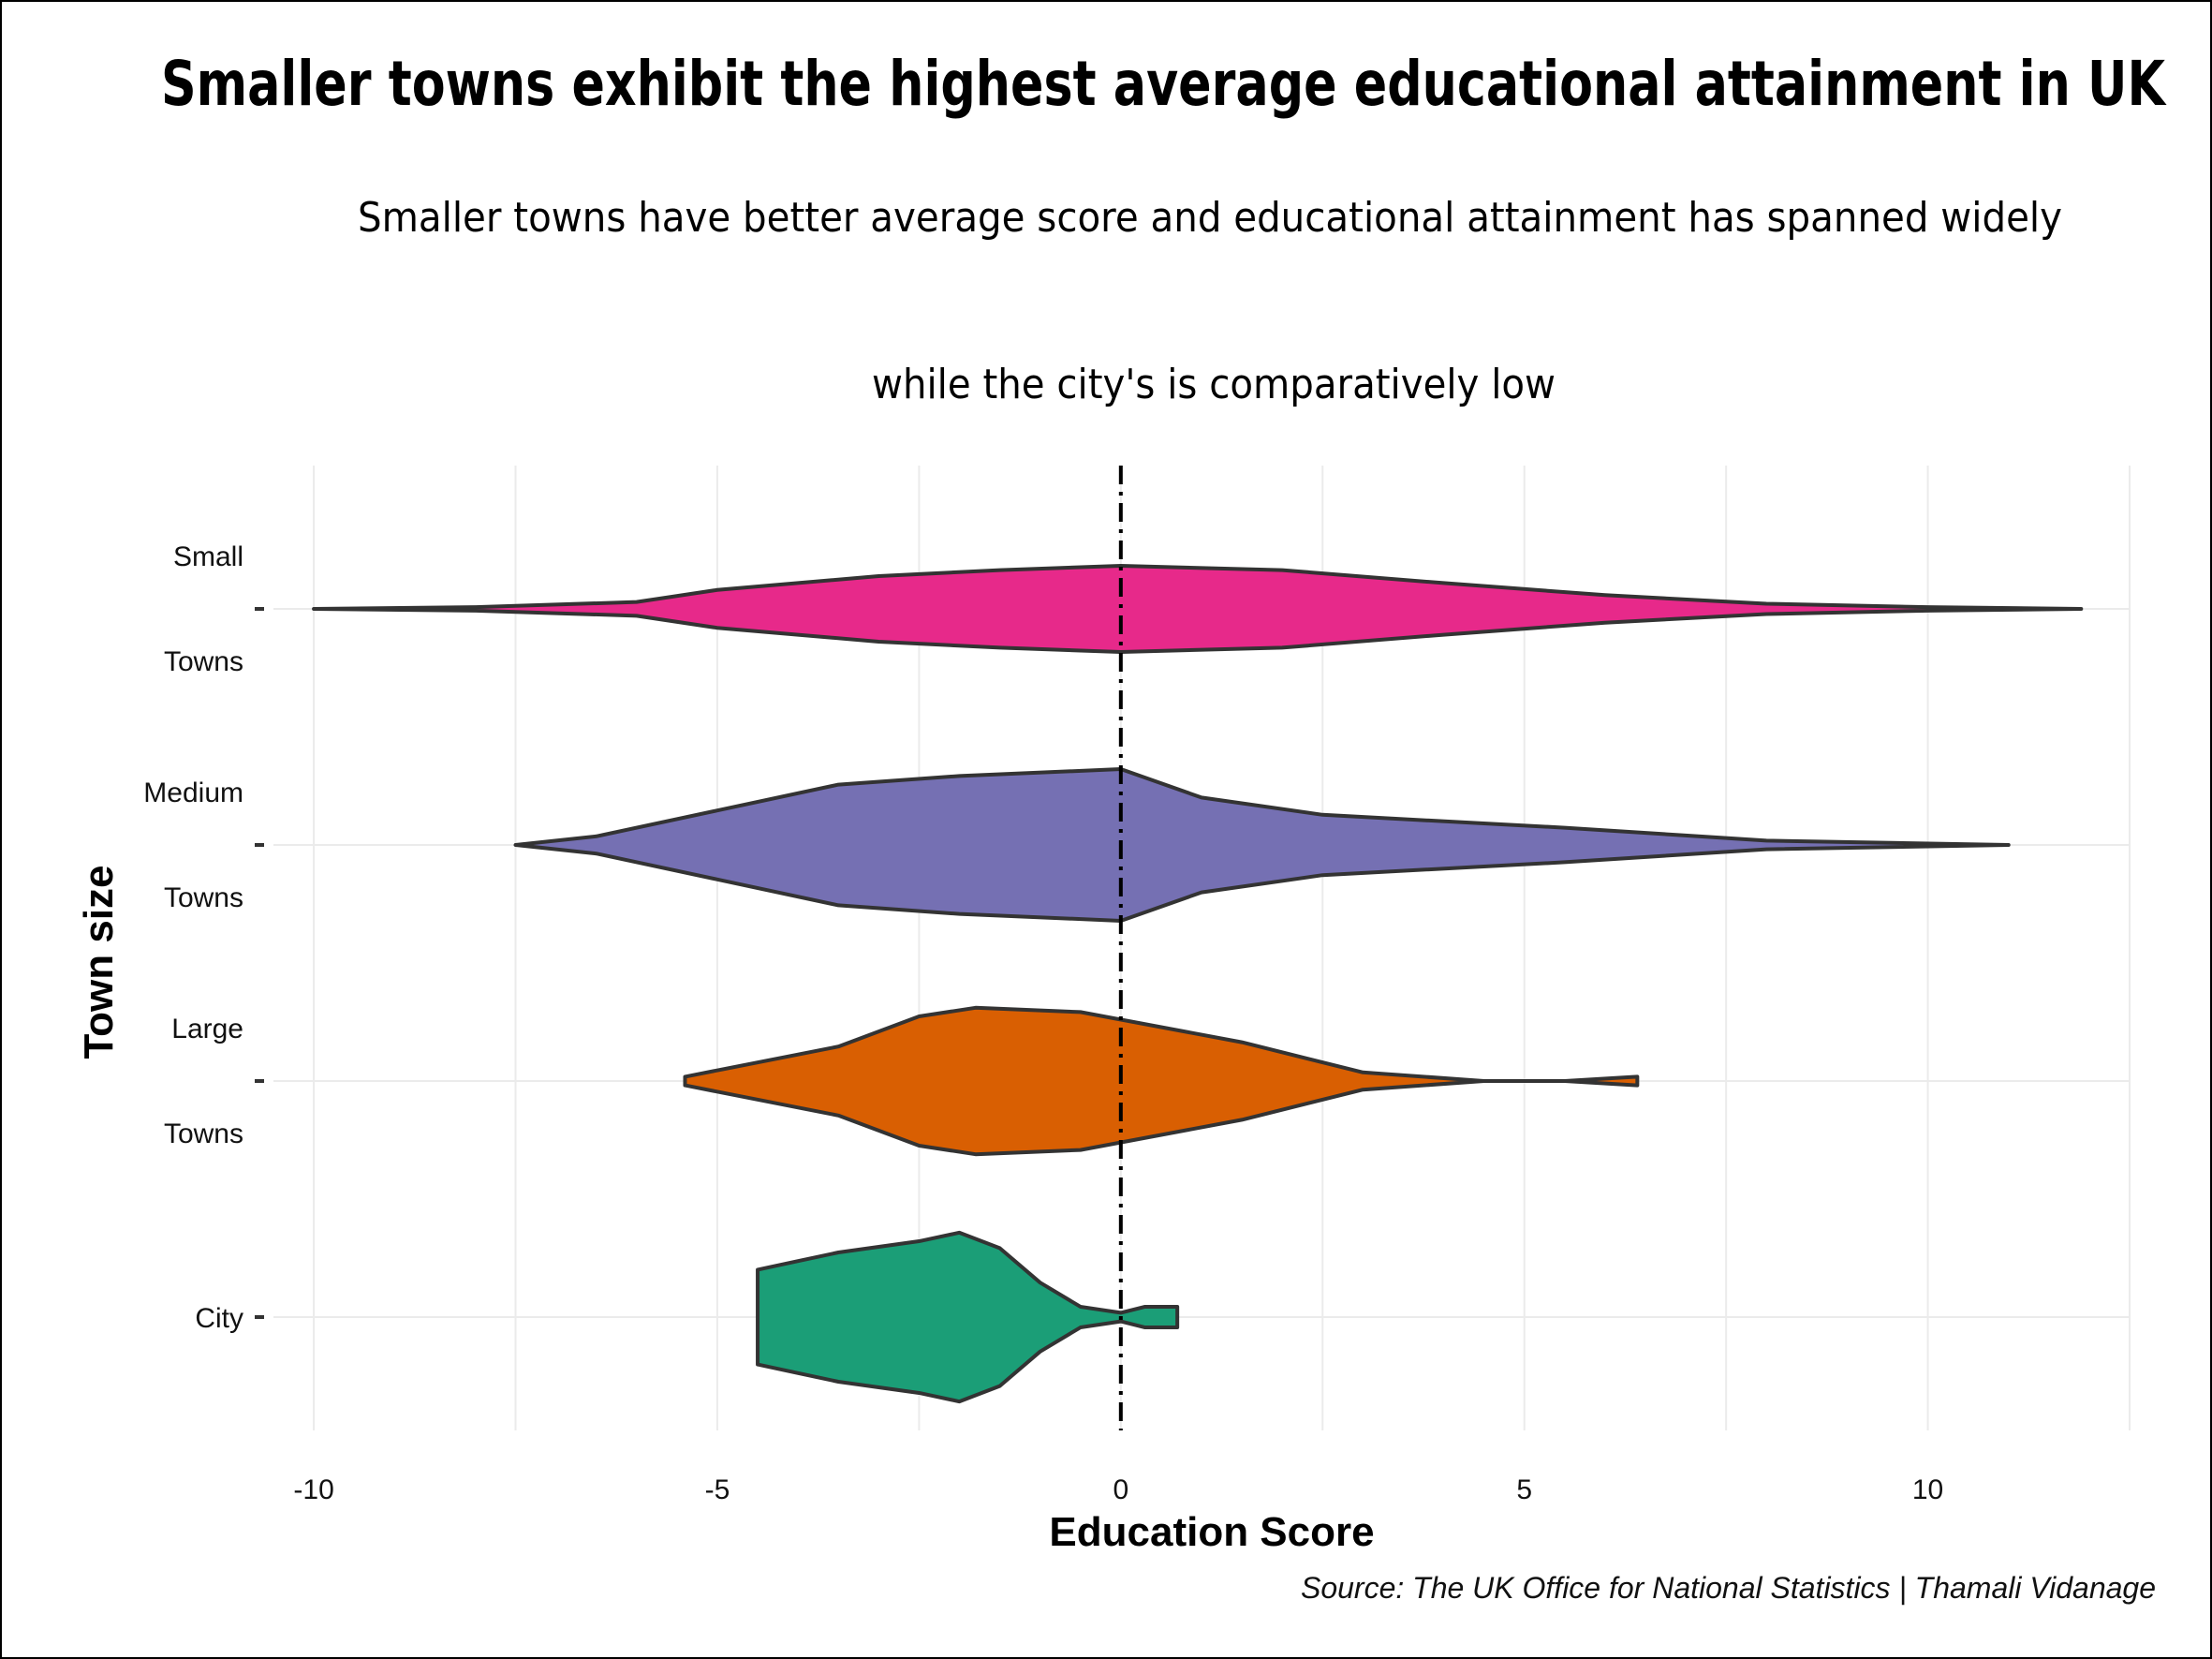 This screenshot has width=2212, height=1659. Describe the element at coordinates (1927, 1490) in the screenshot. I see `x-tick-label: 10` at that location.